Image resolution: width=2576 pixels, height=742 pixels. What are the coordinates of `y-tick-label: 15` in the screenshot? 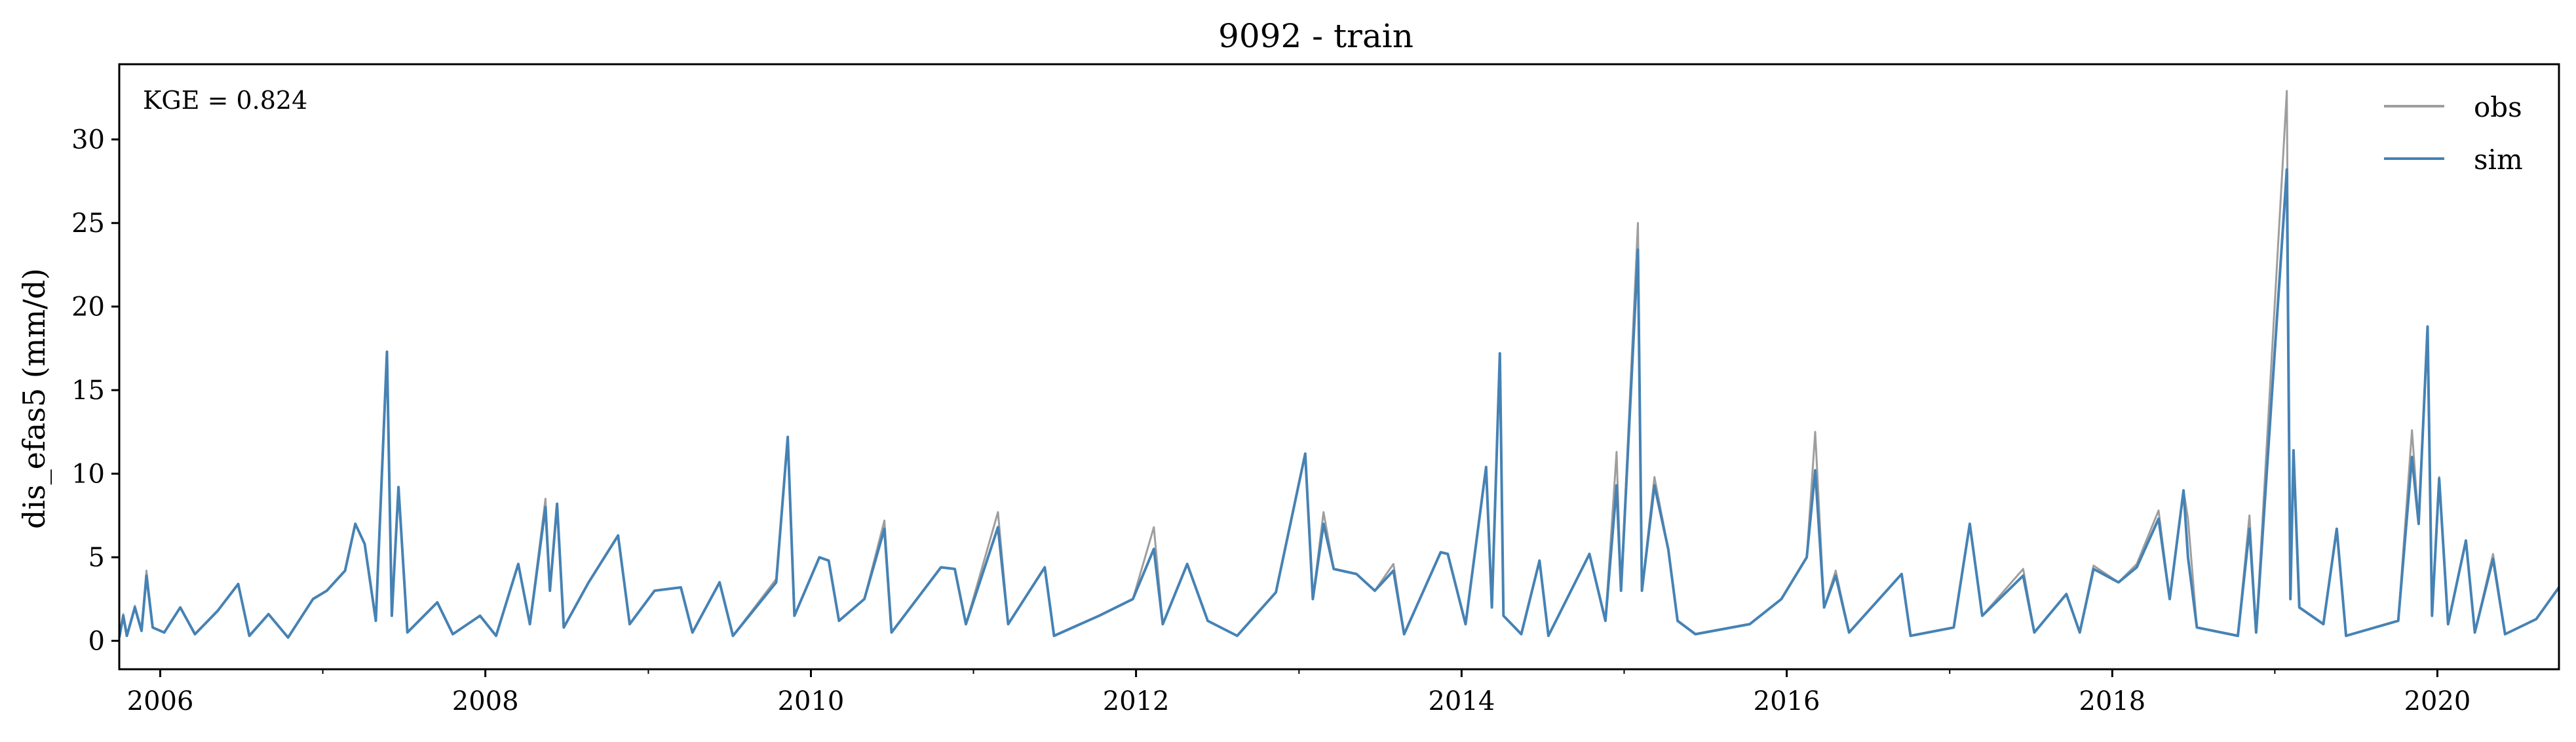 It's located at (88, 391).